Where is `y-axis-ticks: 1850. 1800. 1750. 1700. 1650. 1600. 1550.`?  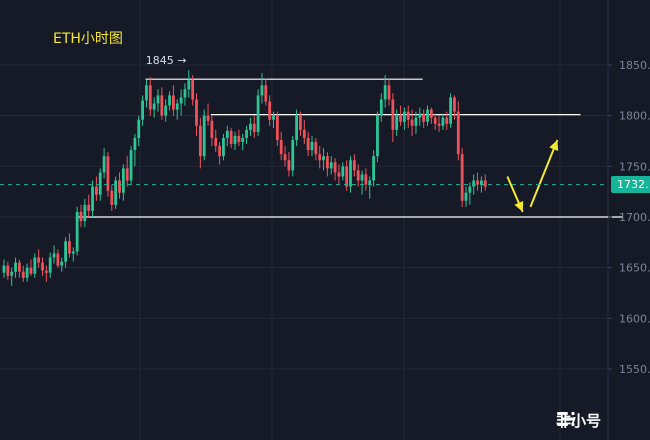
y-axis-ticks: 1850. 1800. 1750. 1700. 1650. 1600. 1550. is located at coordinates (629, 217).